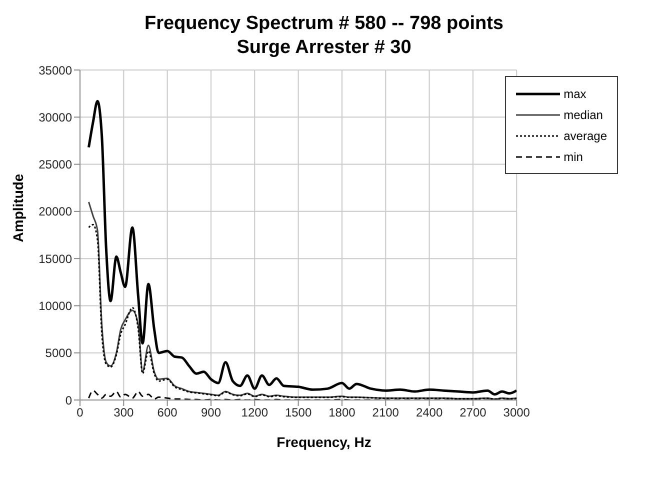 The image size is (648, 480). I want to click on y-axis-title: Amplitude, so click(18, 208).